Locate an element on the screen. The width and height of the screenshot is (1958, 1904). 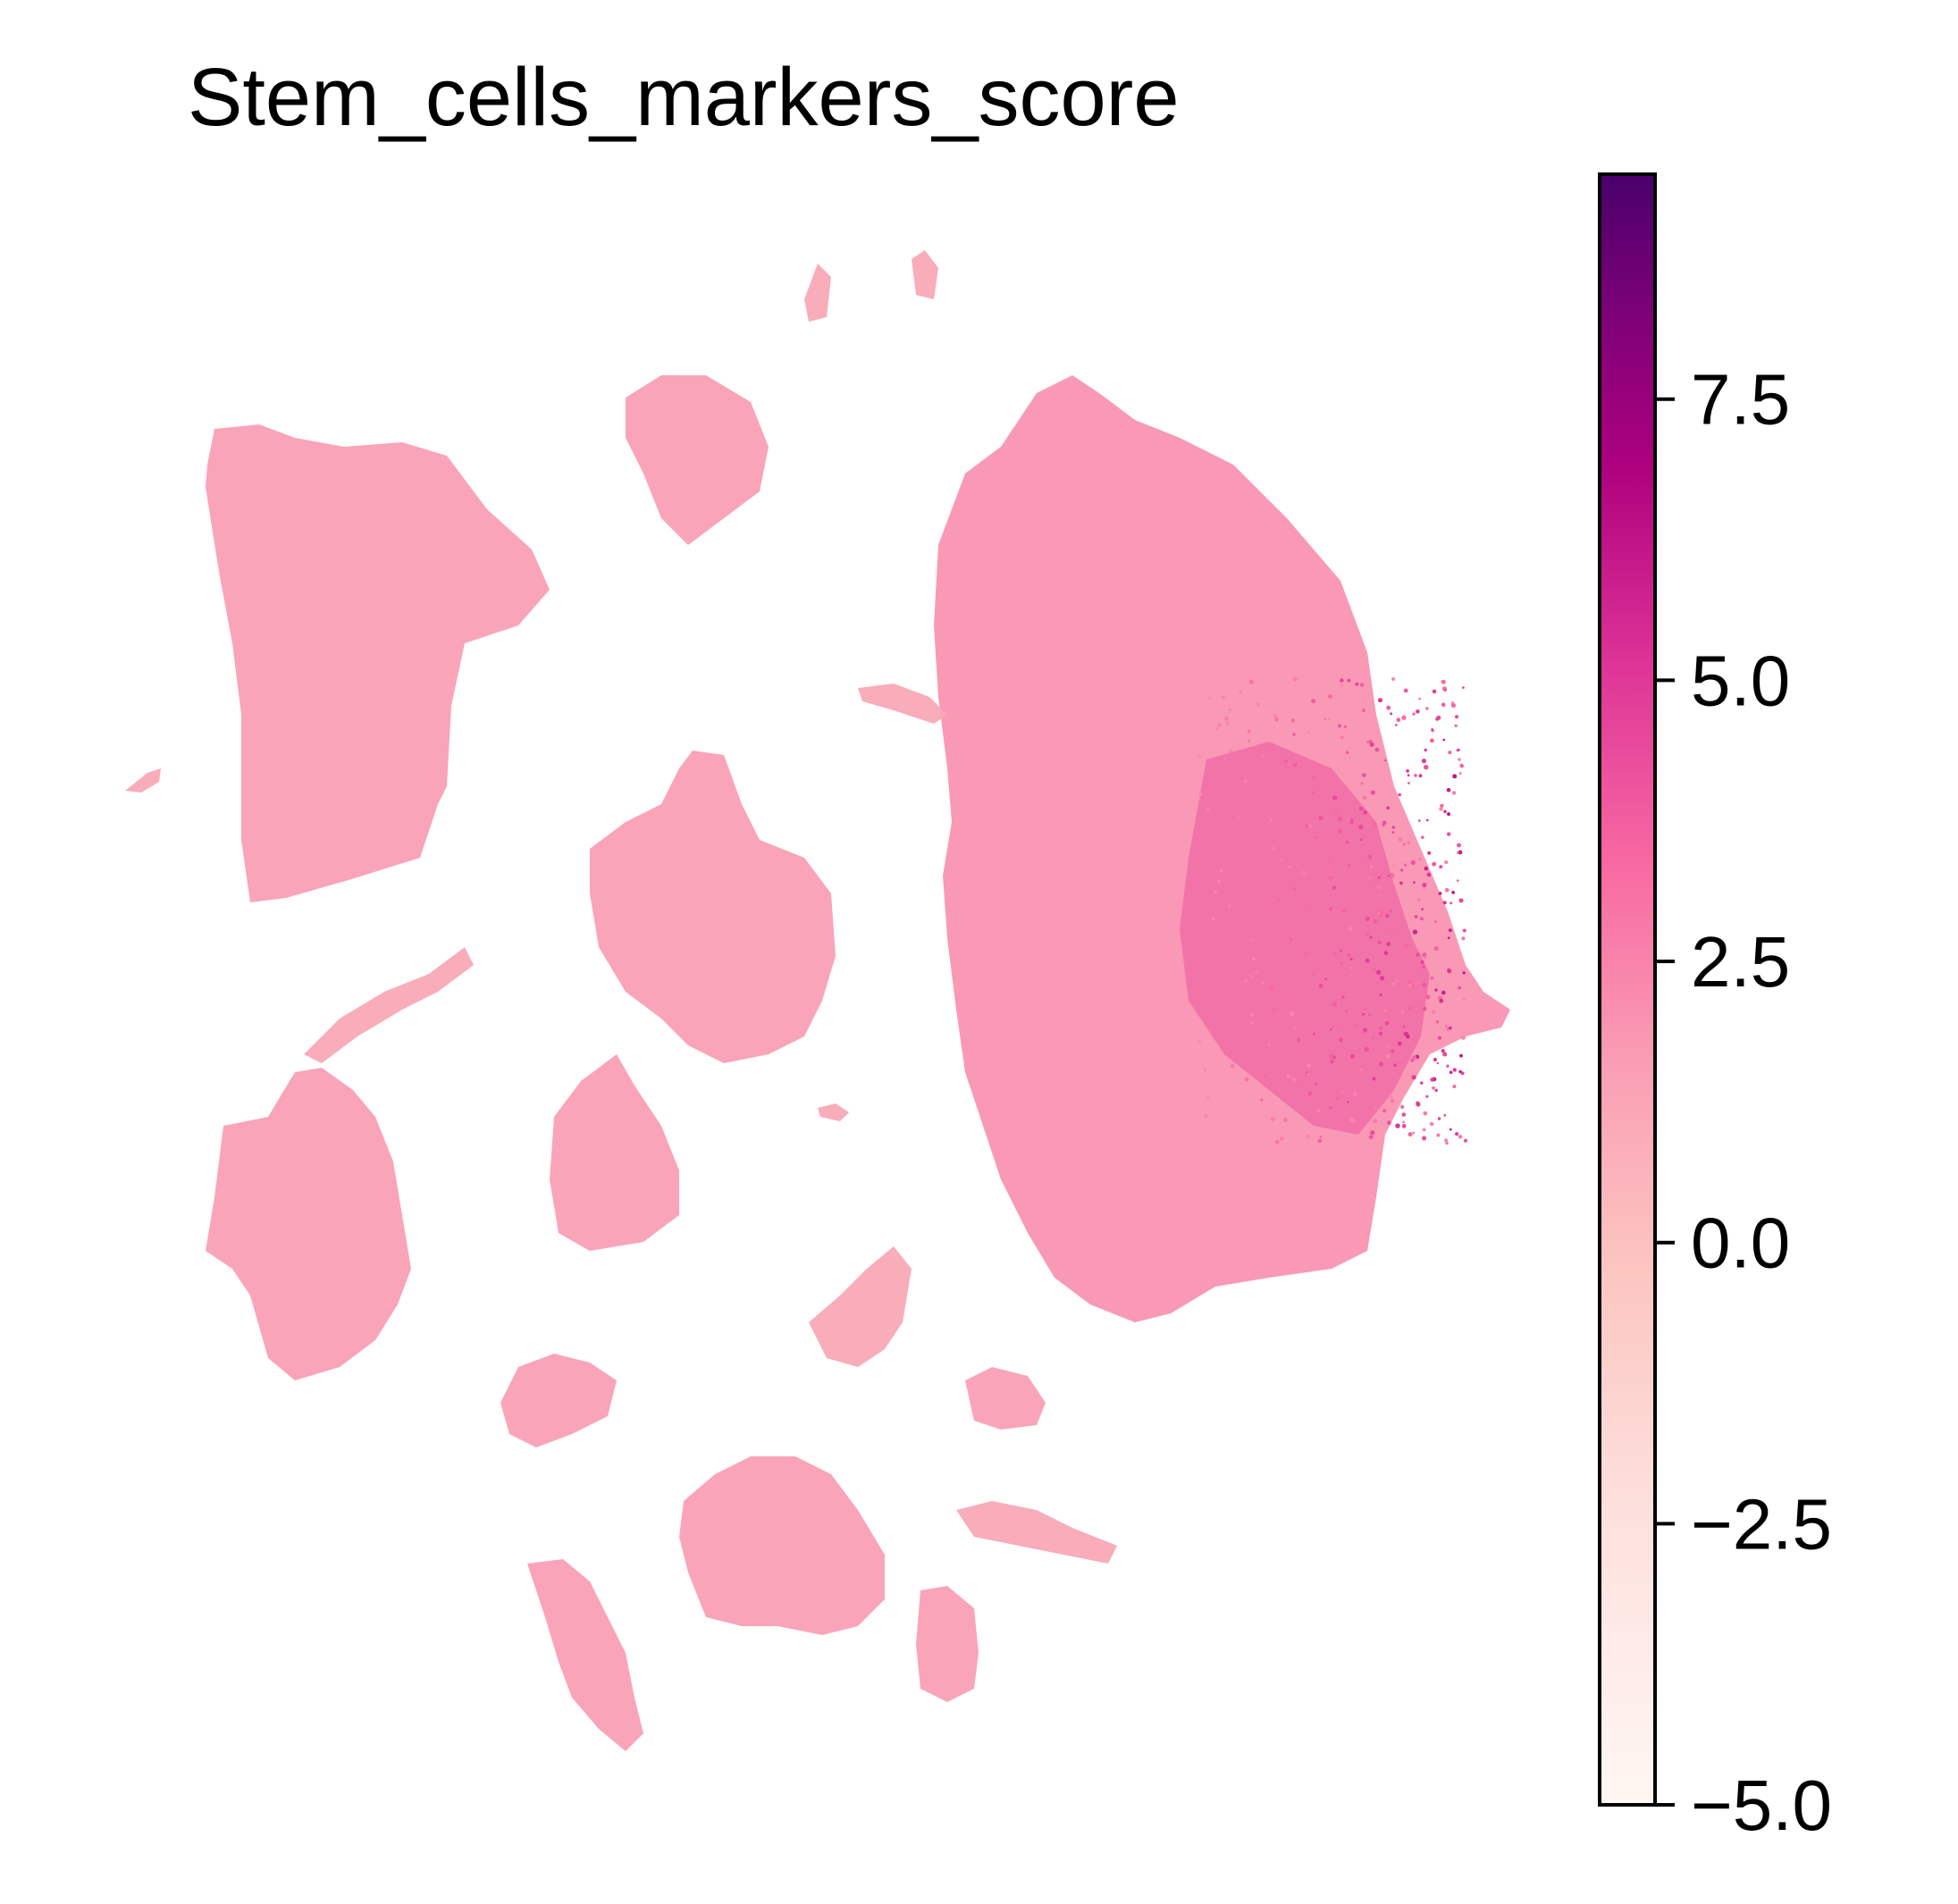
cluster-bottom-left-small is located at coordinates (558, 1401).